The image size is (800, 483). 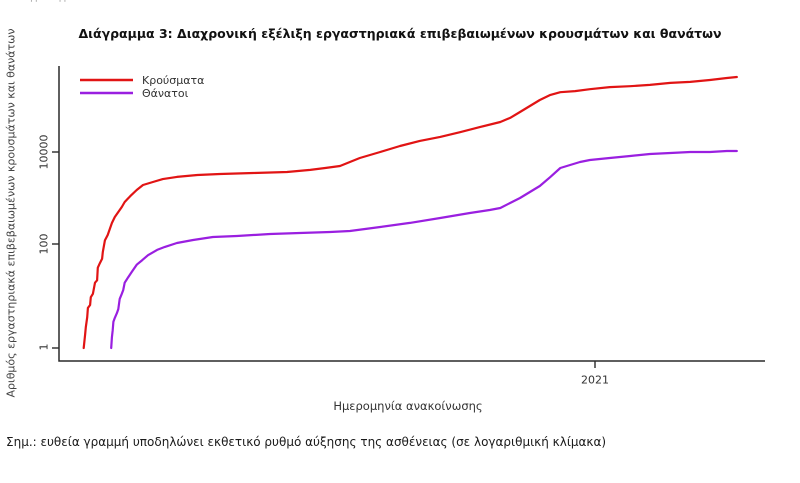 I want to click on y-tick-label-1: 1, so click(x=44, y=347).